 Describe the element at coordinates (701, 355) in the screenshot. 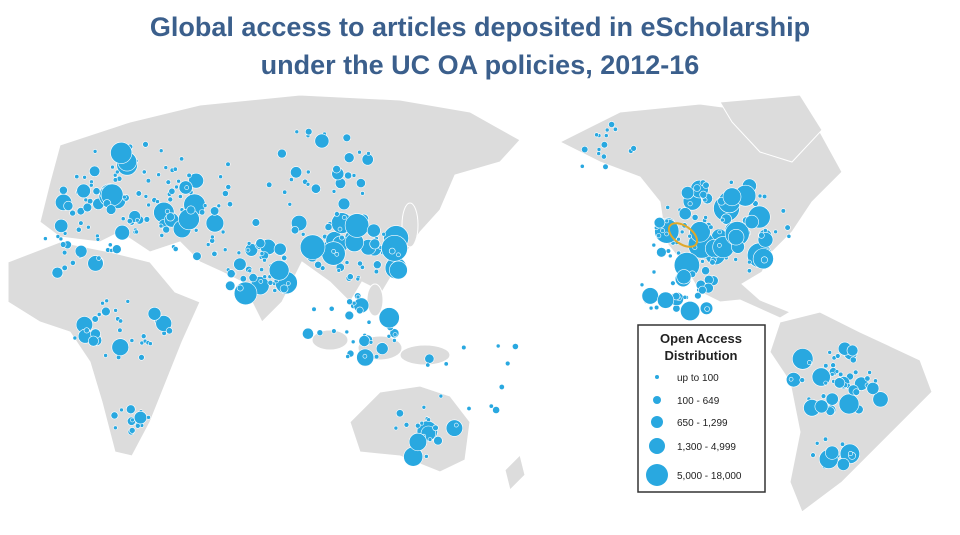

I see `legend-title: Distribution` at that location.